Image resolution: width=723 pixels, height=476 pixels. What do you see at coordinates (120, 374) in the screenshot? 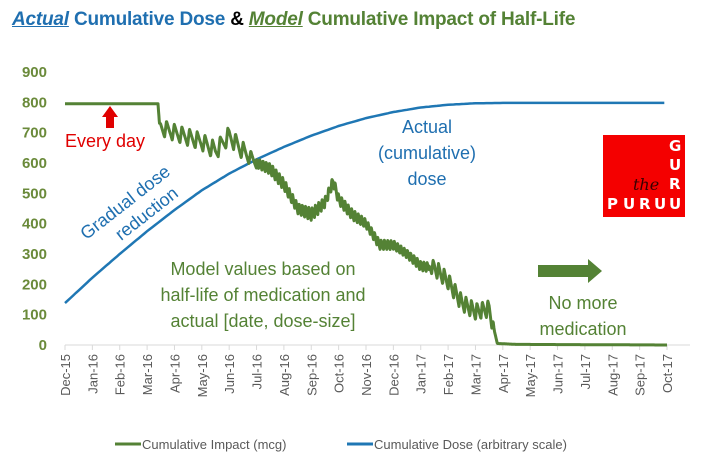
I see `x-tick-label: Feb-16` at bounding box center [120, 374].